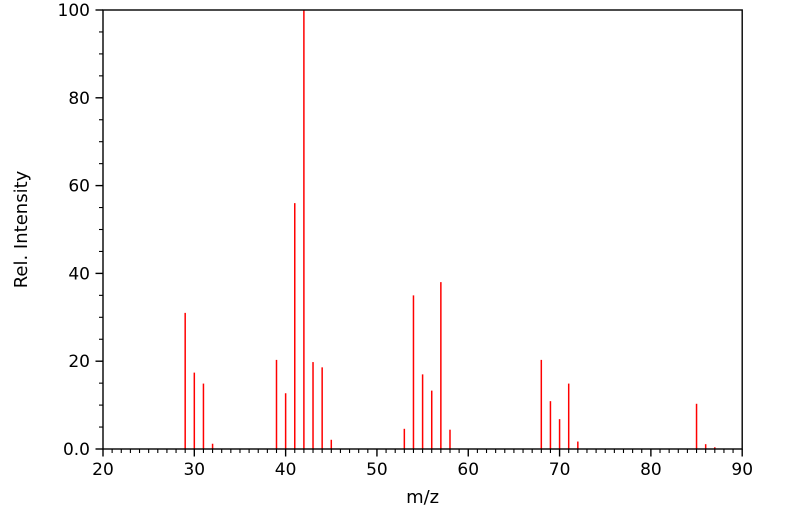 The image size is (799, 516). I want to click on x-tick-label: 30, so click(194, 470).